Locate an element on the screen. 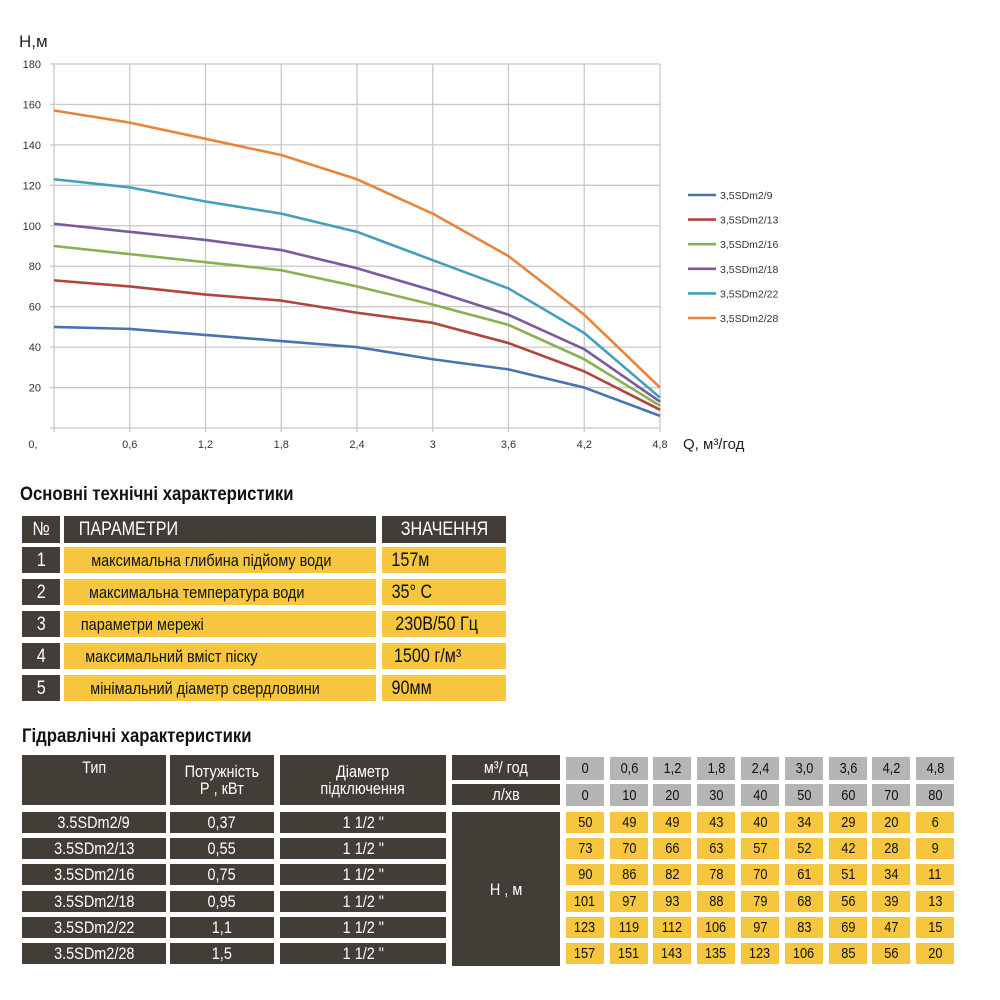 The height and width of the screenshot is (1000, 1000). row-type: 3.5SDm2/16 is located at coordinates (94, 875).